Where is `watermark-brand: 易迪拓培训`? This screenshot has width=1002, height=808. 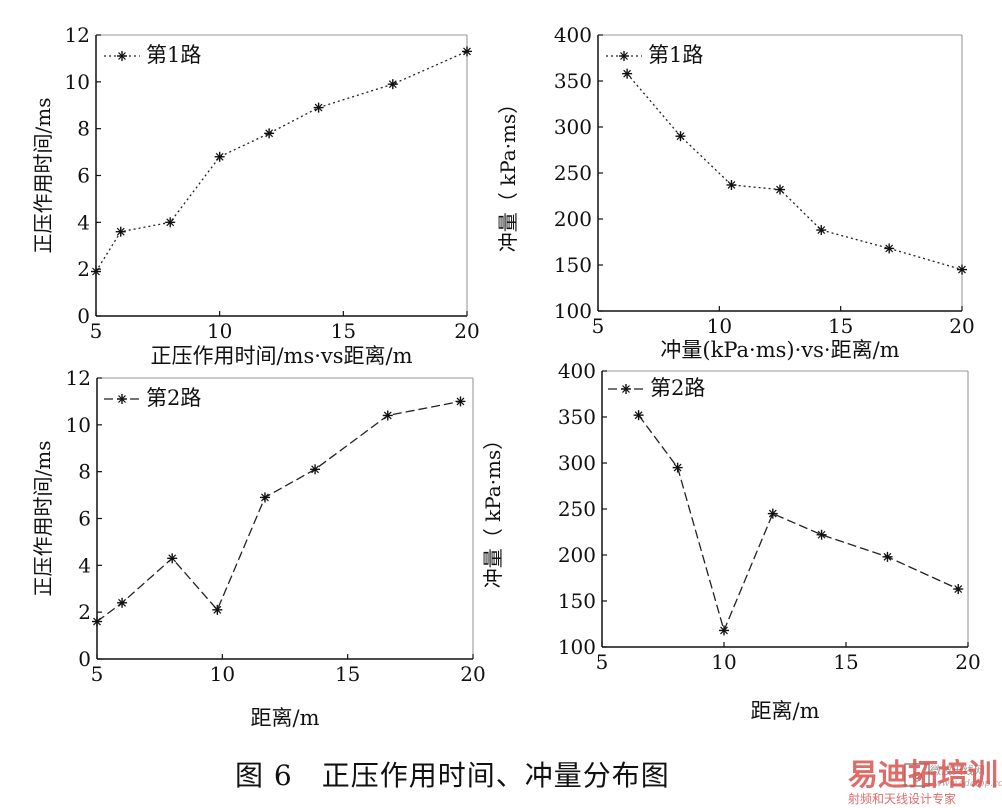 watermark-brand: 易迪拓培训 is located at coordinates (923, 775).